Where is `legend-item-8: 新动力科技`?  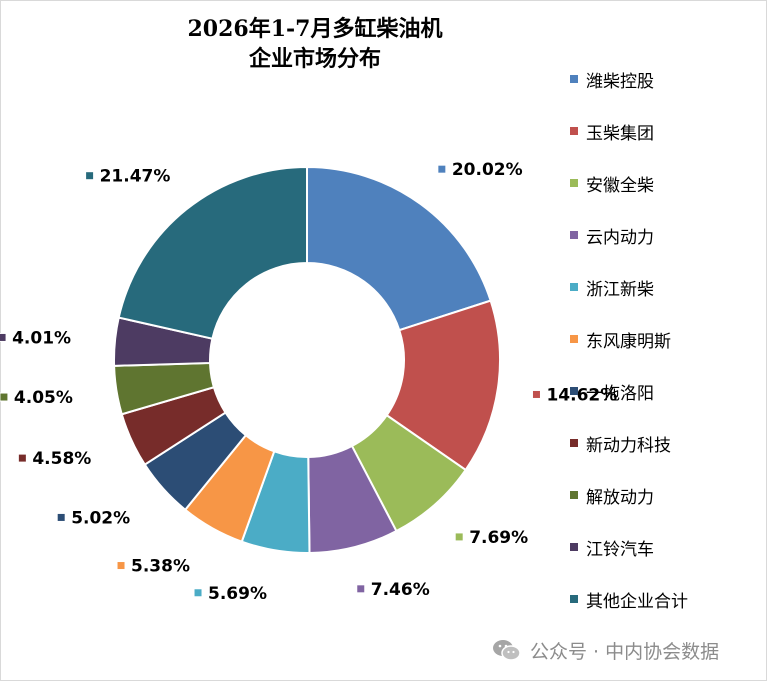 legend-item-8: 新动力科技 is located at coordinates (620, 443).